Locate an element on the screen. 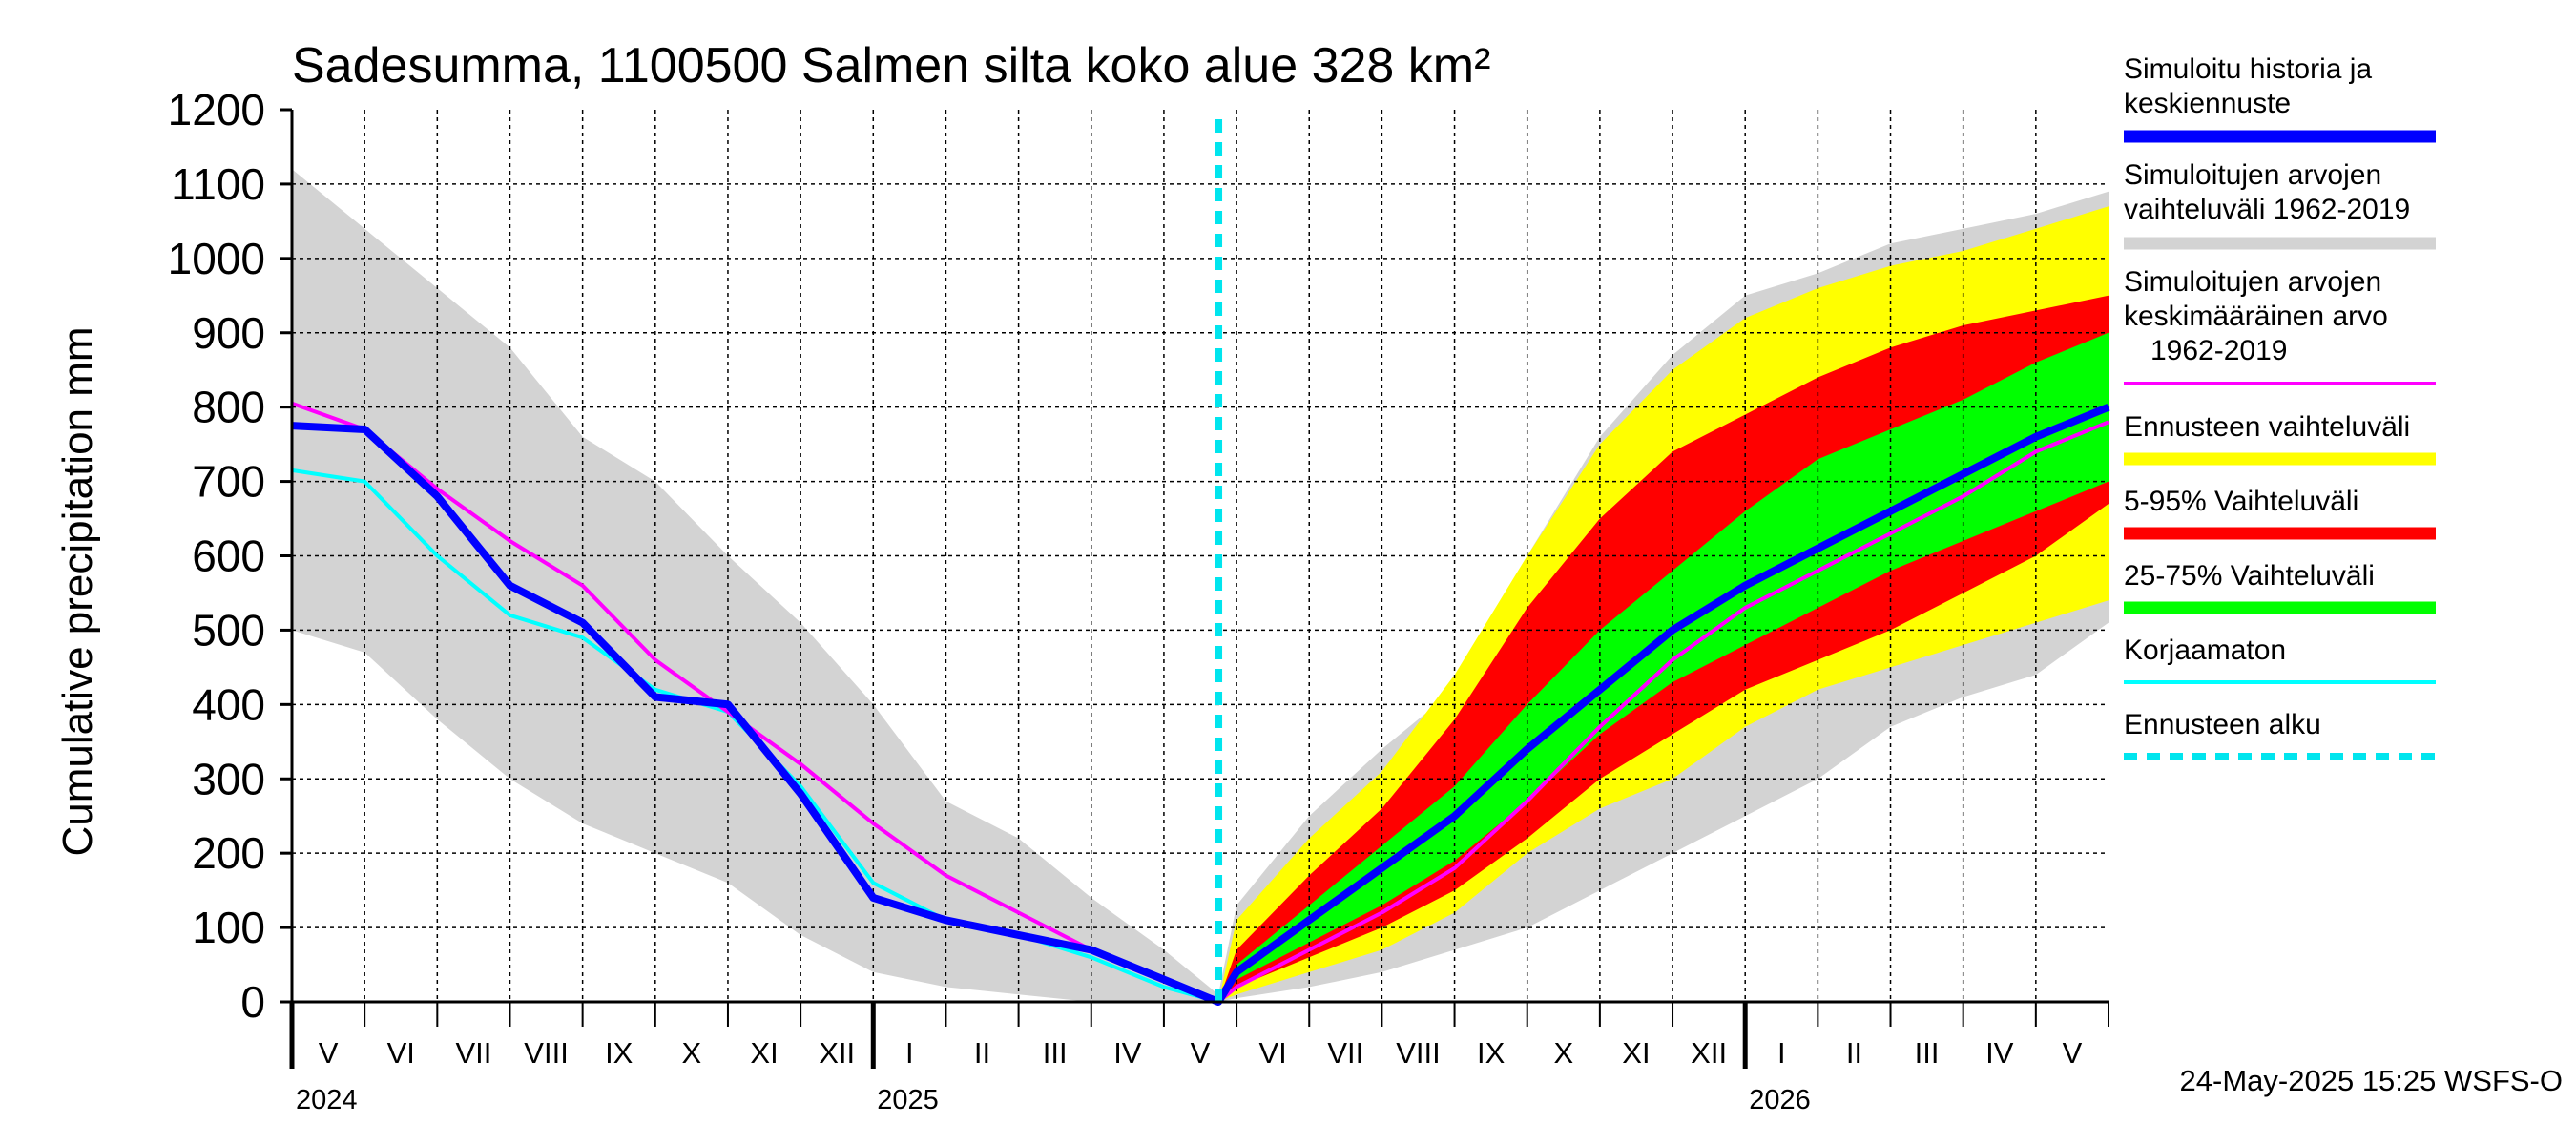 The height and width of the screenshot is (1145, 2576). y-tick-label-8: 800 is located at coordinates (228, 407).